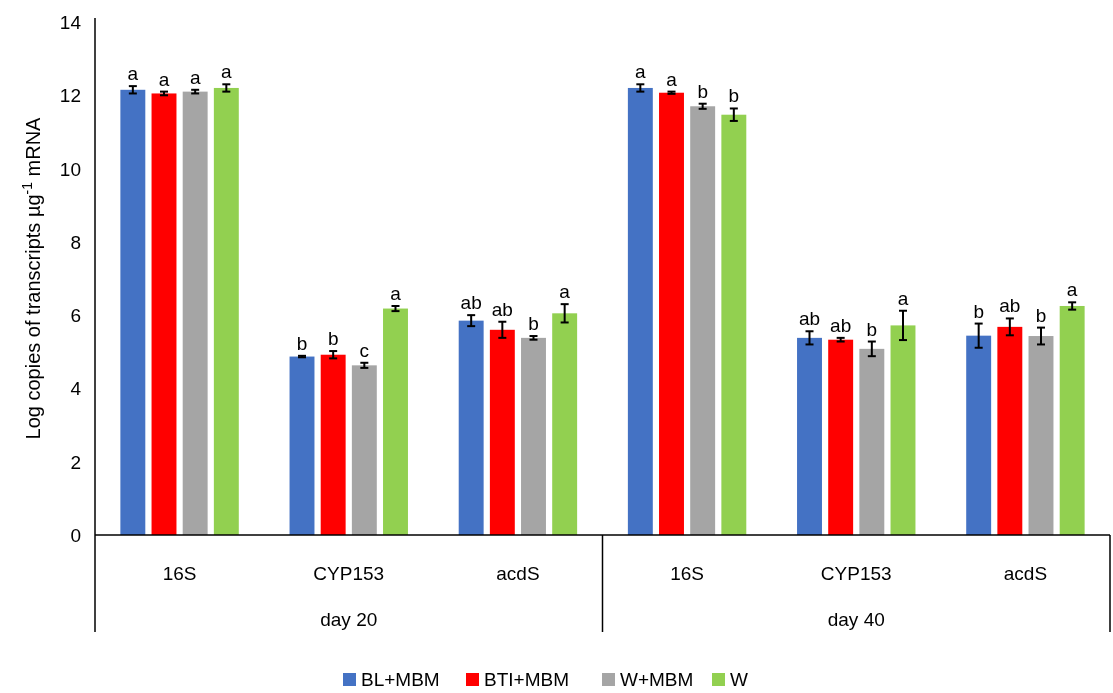 Image resolution: width=1113 pixels, height=693 pixels. Describe the element at coordinates (349, 619) in the screenshot. I see `text: day 20` at that location.